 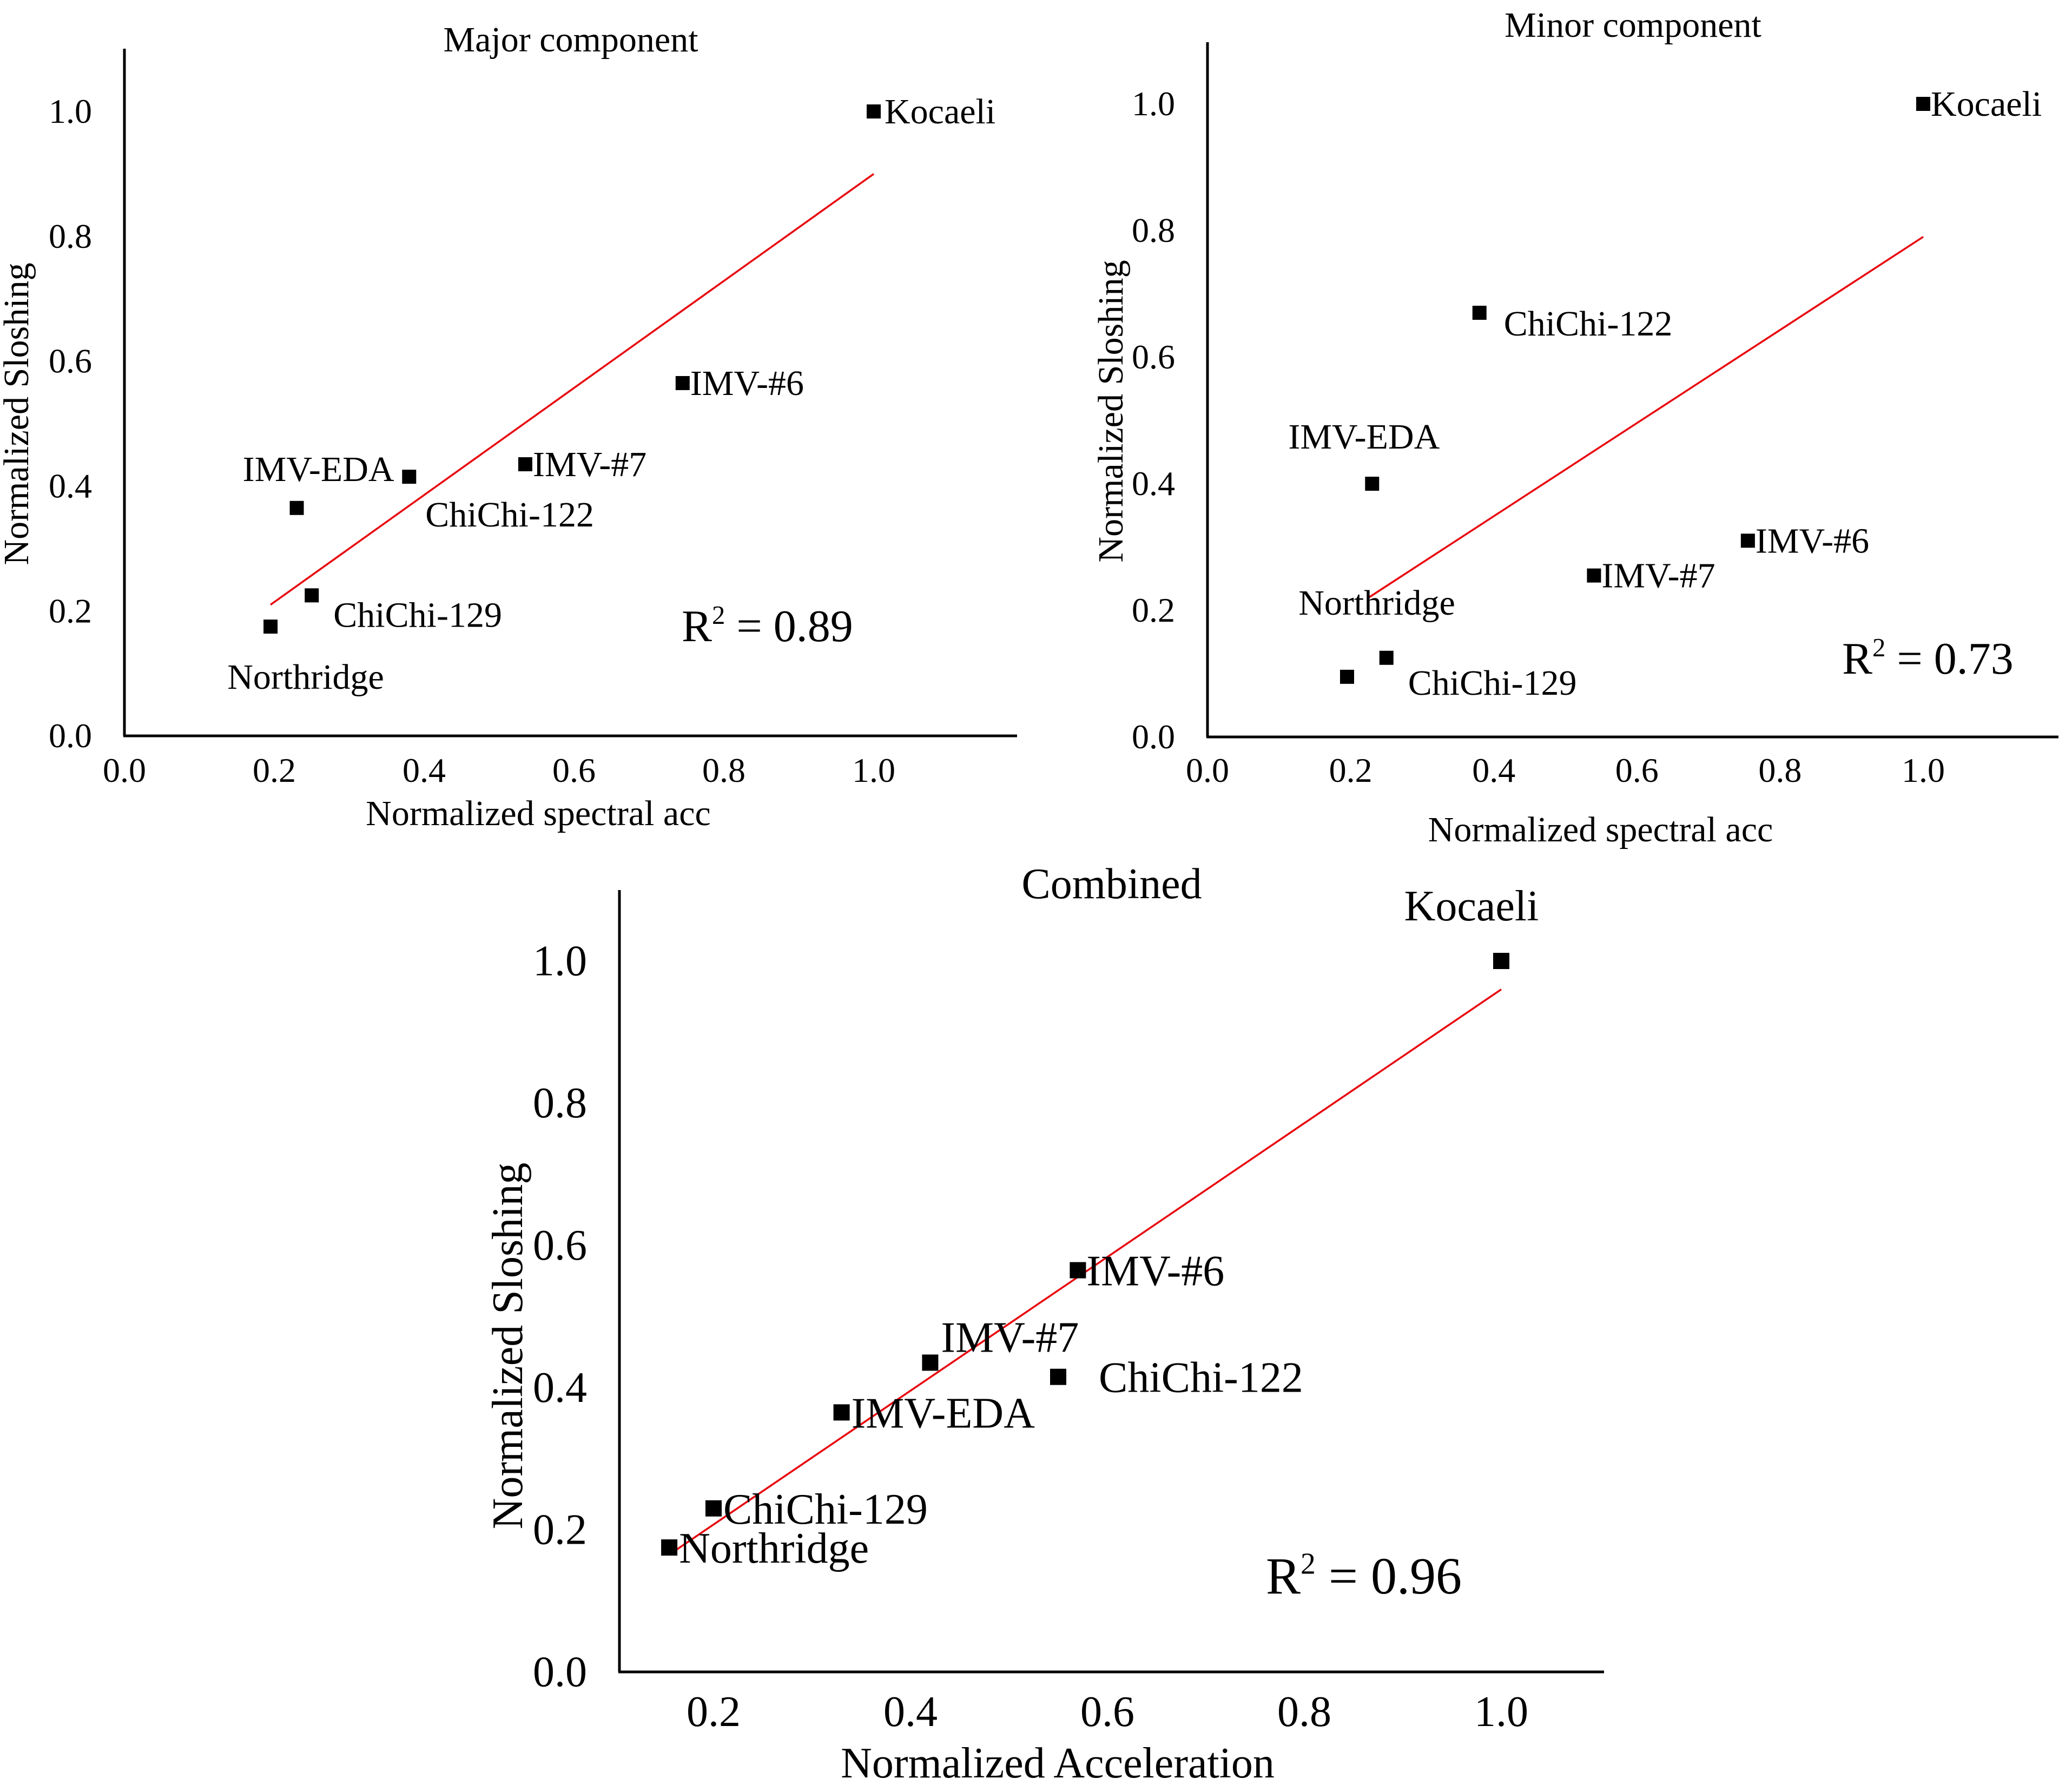 What do you see at coordinates (270, 627) in the screenshot?
I see `chart-1-point-northridge` at bounding box center [270, 627].